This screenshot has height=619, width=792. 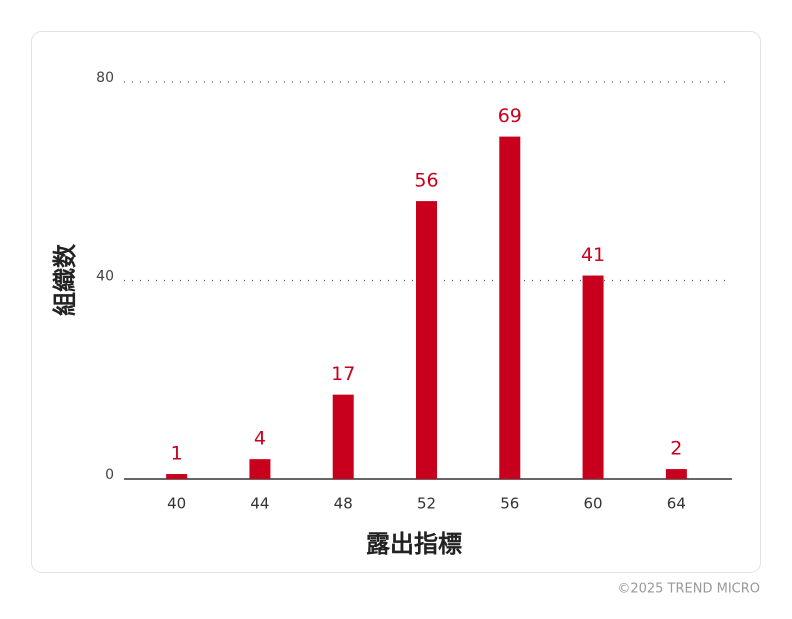 What do you see at coordinates (109, 475) in the screenshot?
I see `y-tick-label: 0` at bounding box center [109, 475].